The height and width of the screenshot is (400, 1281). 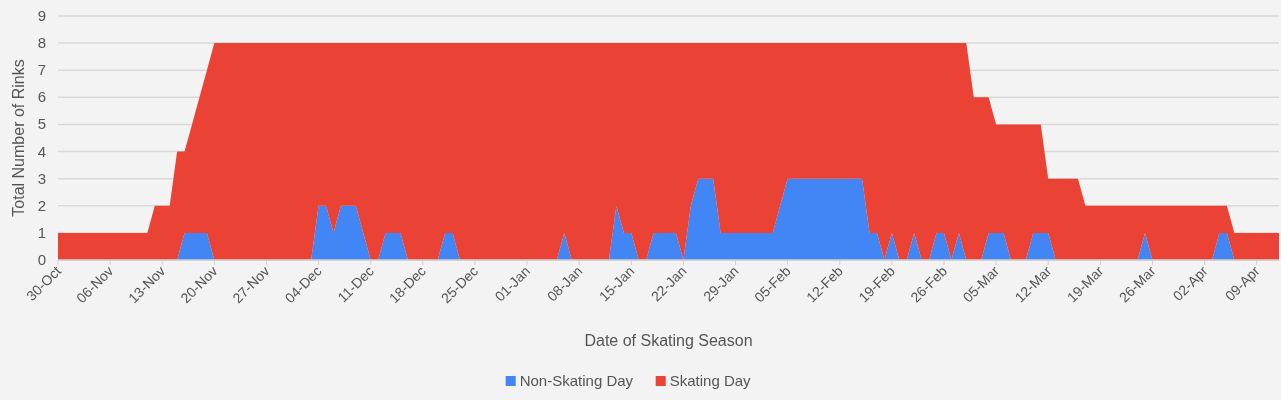 I want to click on y-tick-label: 9, so click(x=41, y=15).